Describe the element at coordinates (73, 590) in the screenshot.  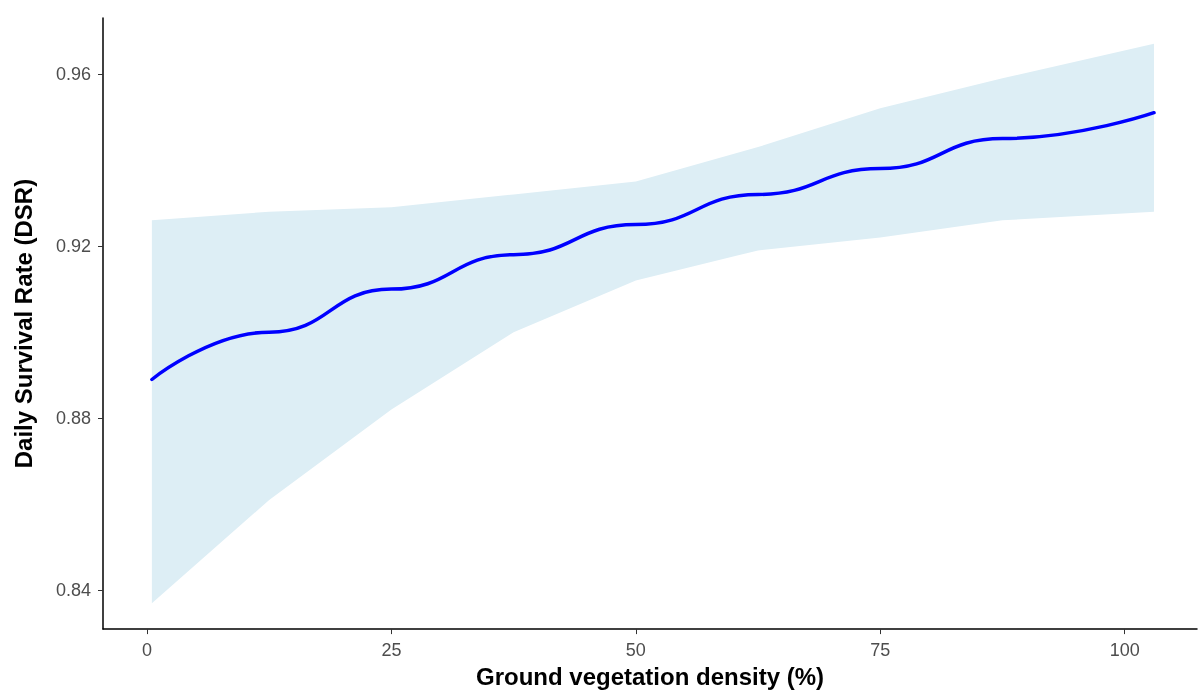
I see `y-tick-label: 0.84` at that location.